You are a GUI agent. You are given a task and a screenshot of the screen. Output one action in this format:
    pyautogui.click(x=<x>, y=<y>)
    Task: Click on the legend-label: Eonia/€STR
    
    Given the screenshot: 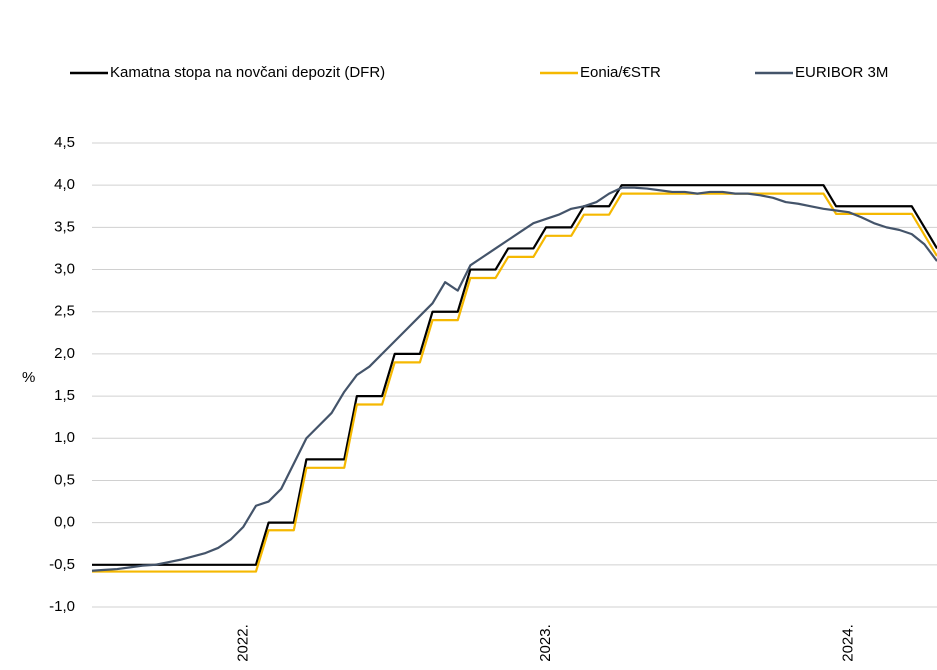 What is the action you would take?
    pyautogui.click(x=620, y=72)
    